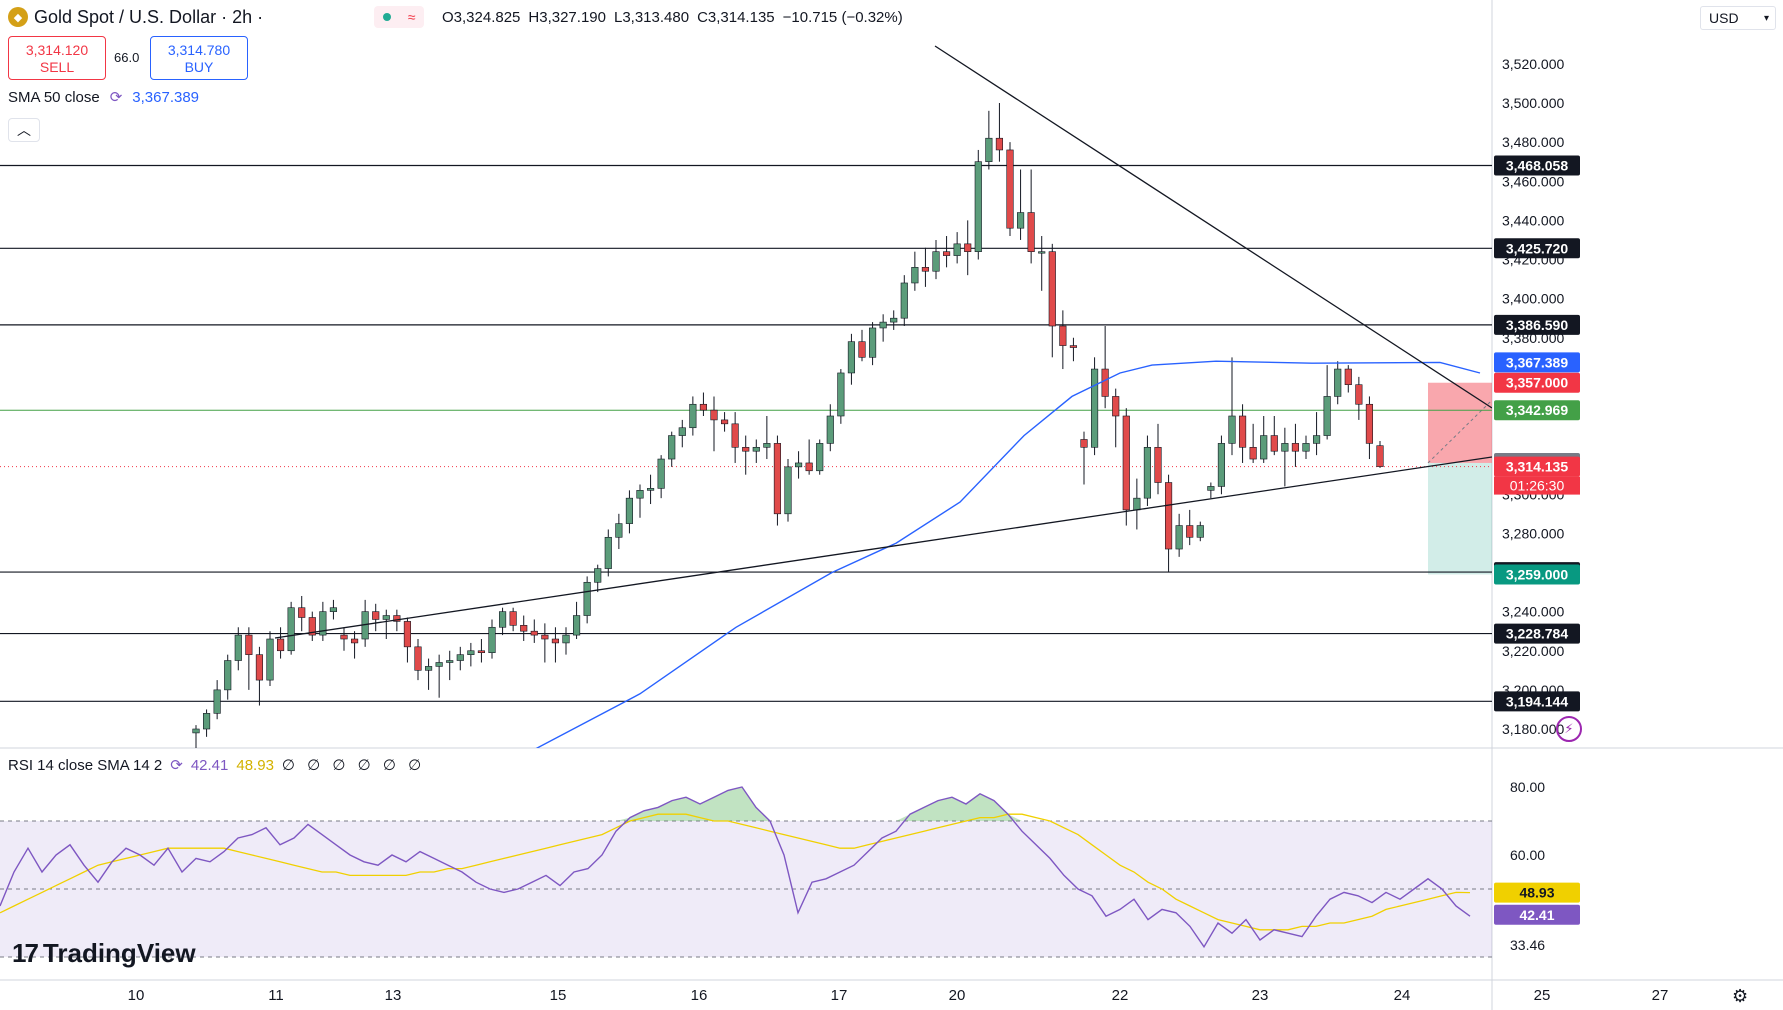  What do you see at coordinates (57, 58) in the screenshot?
I see `sell-button: 3,314.120 SELL` at bounding box center [57, 58].